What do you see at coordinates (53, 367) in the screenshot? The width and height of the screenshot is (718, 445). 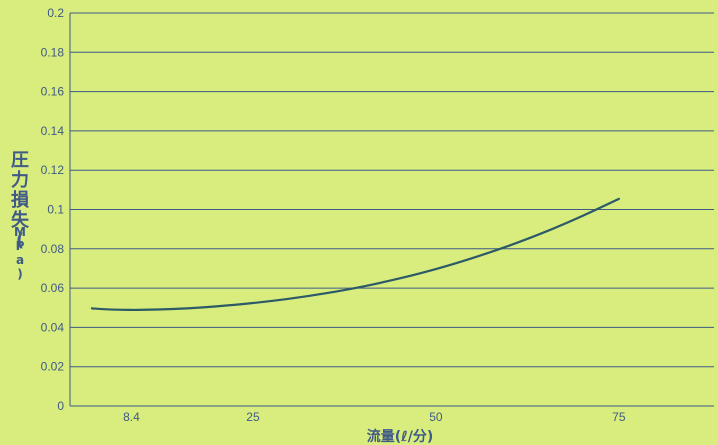 I see `y-tick-label: 0.02` at bounding box center [53, 367].